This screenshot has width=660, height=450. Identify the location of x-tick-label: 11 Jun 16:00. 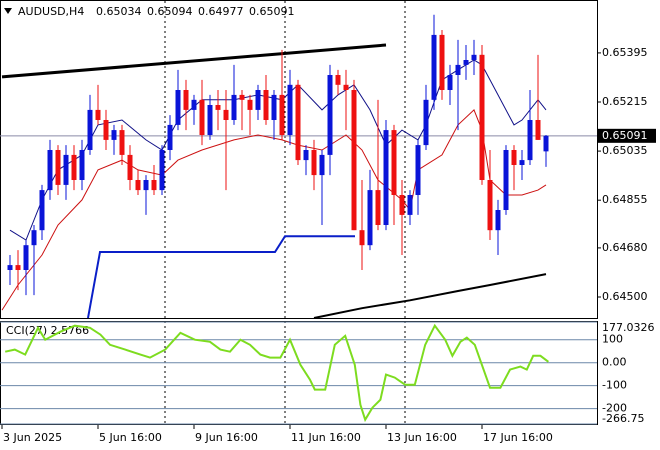
(326, 437).